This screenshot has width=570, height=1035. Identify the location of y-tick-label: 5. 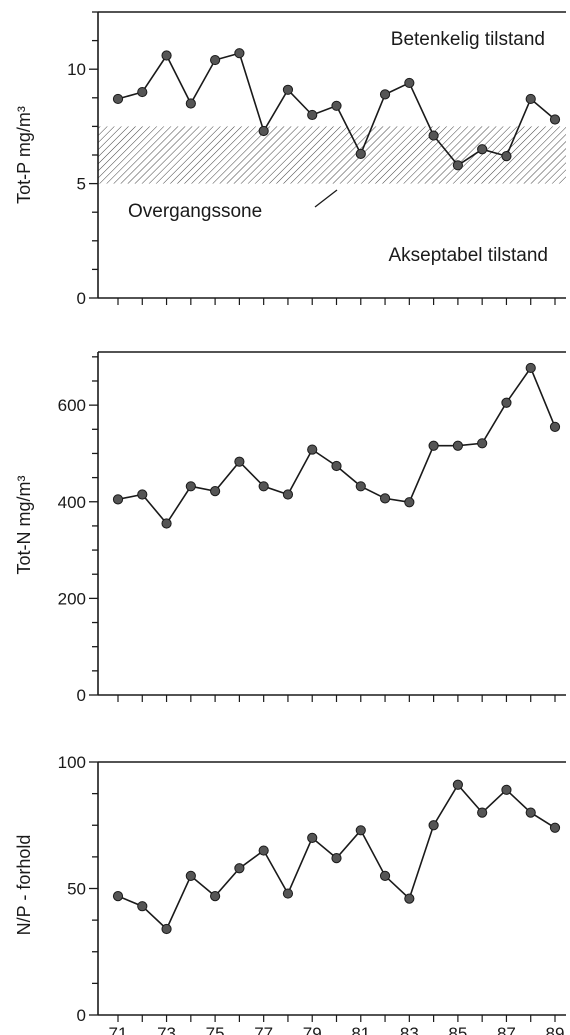
(81, 184).